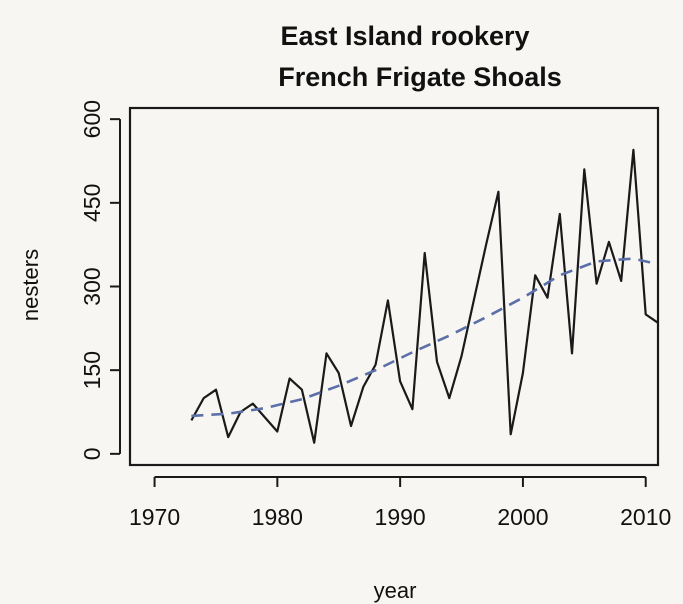 This screenshot has width=683, height=604. Describe the element at coordinates (277, 517) in the screenshot. I see `x-tick-label: 1980` at that location.